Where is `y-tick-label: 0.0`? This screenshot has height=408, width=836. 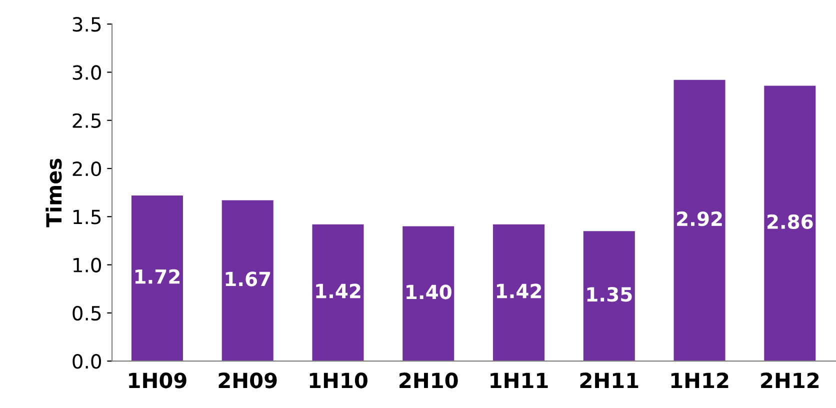 y-tick-label: 0.0 is located at coordinates (87, 361).